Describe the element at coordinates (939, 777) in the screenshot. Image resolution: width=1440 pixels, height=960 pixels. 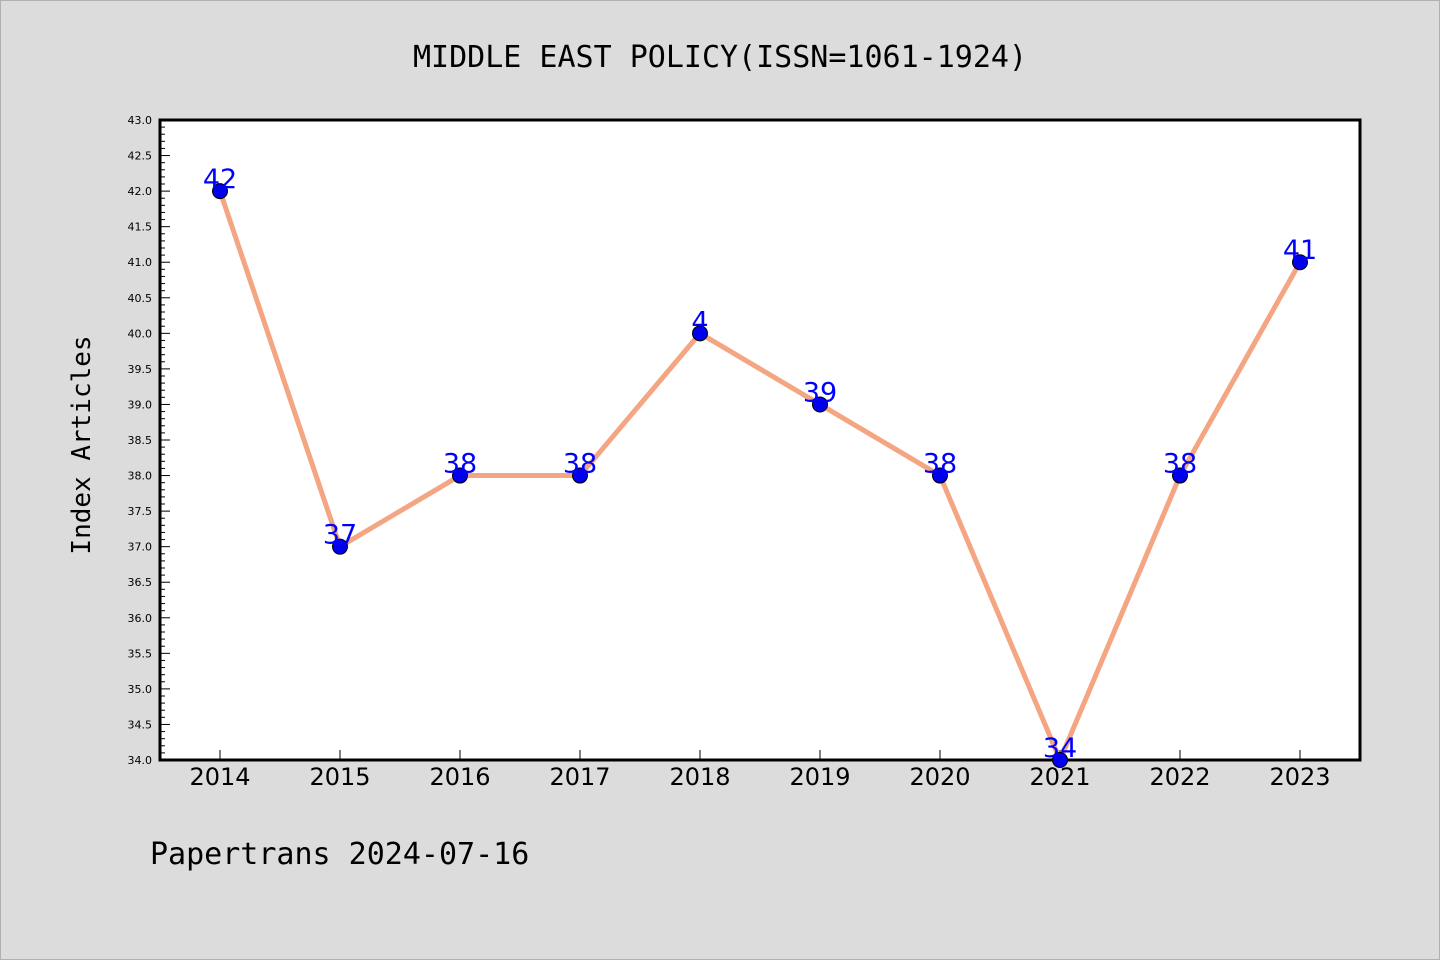
I see `x-tick-label: 2020` at that location.